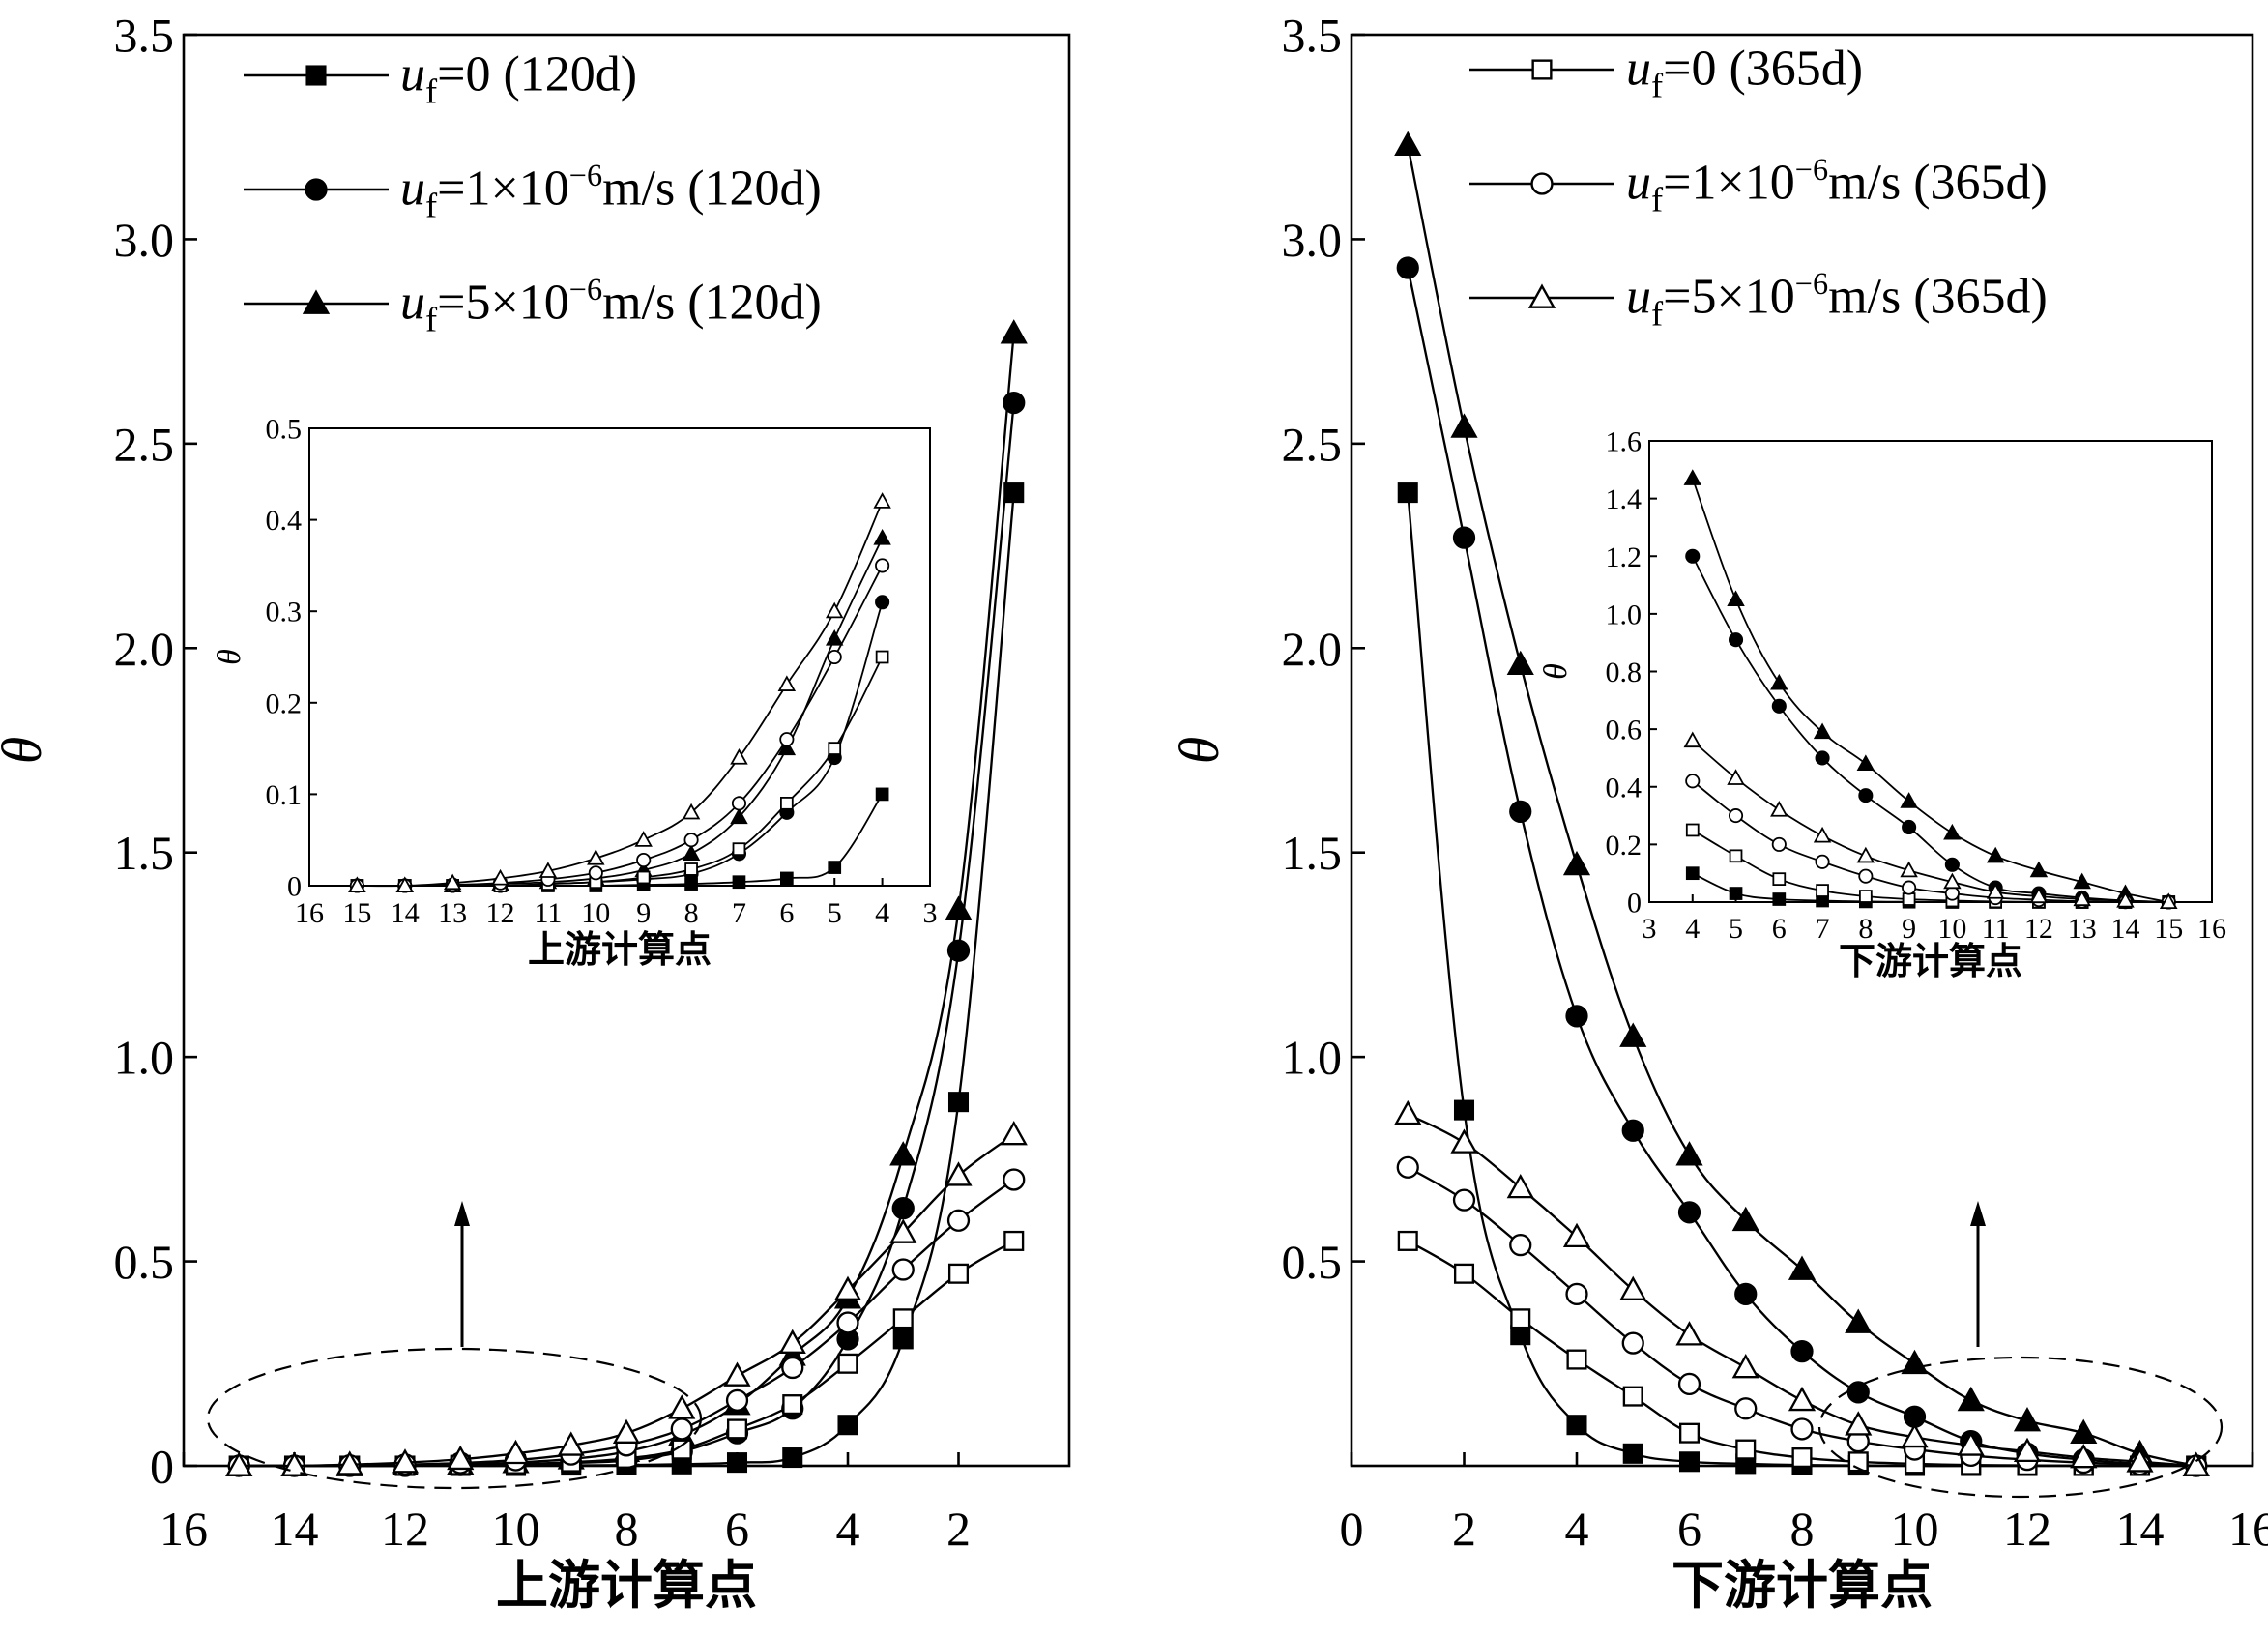 This screenshot has width=2268, height=1636. What do you see at coordinates (1312, 853) in the screenshot?
I see `y-tick-label: 1.5` at bounding box center [1312, 853].